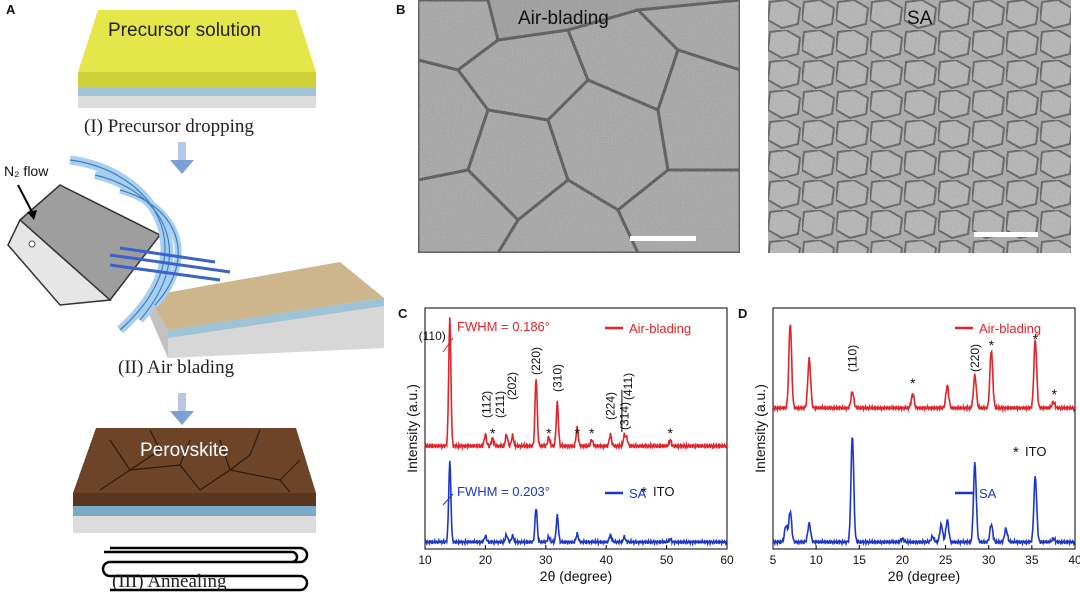  Describe the element at coordinates (610, 406) in the screenshot. I see `peak-label: (224)` at that location.